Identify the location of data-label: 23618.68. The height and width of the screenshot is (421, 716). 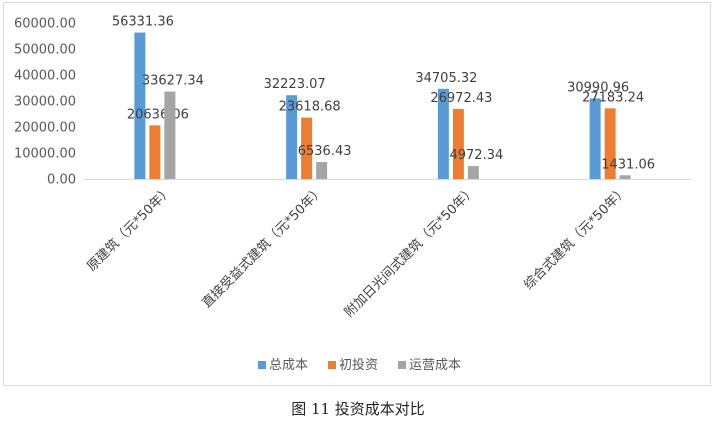
(310, 107).